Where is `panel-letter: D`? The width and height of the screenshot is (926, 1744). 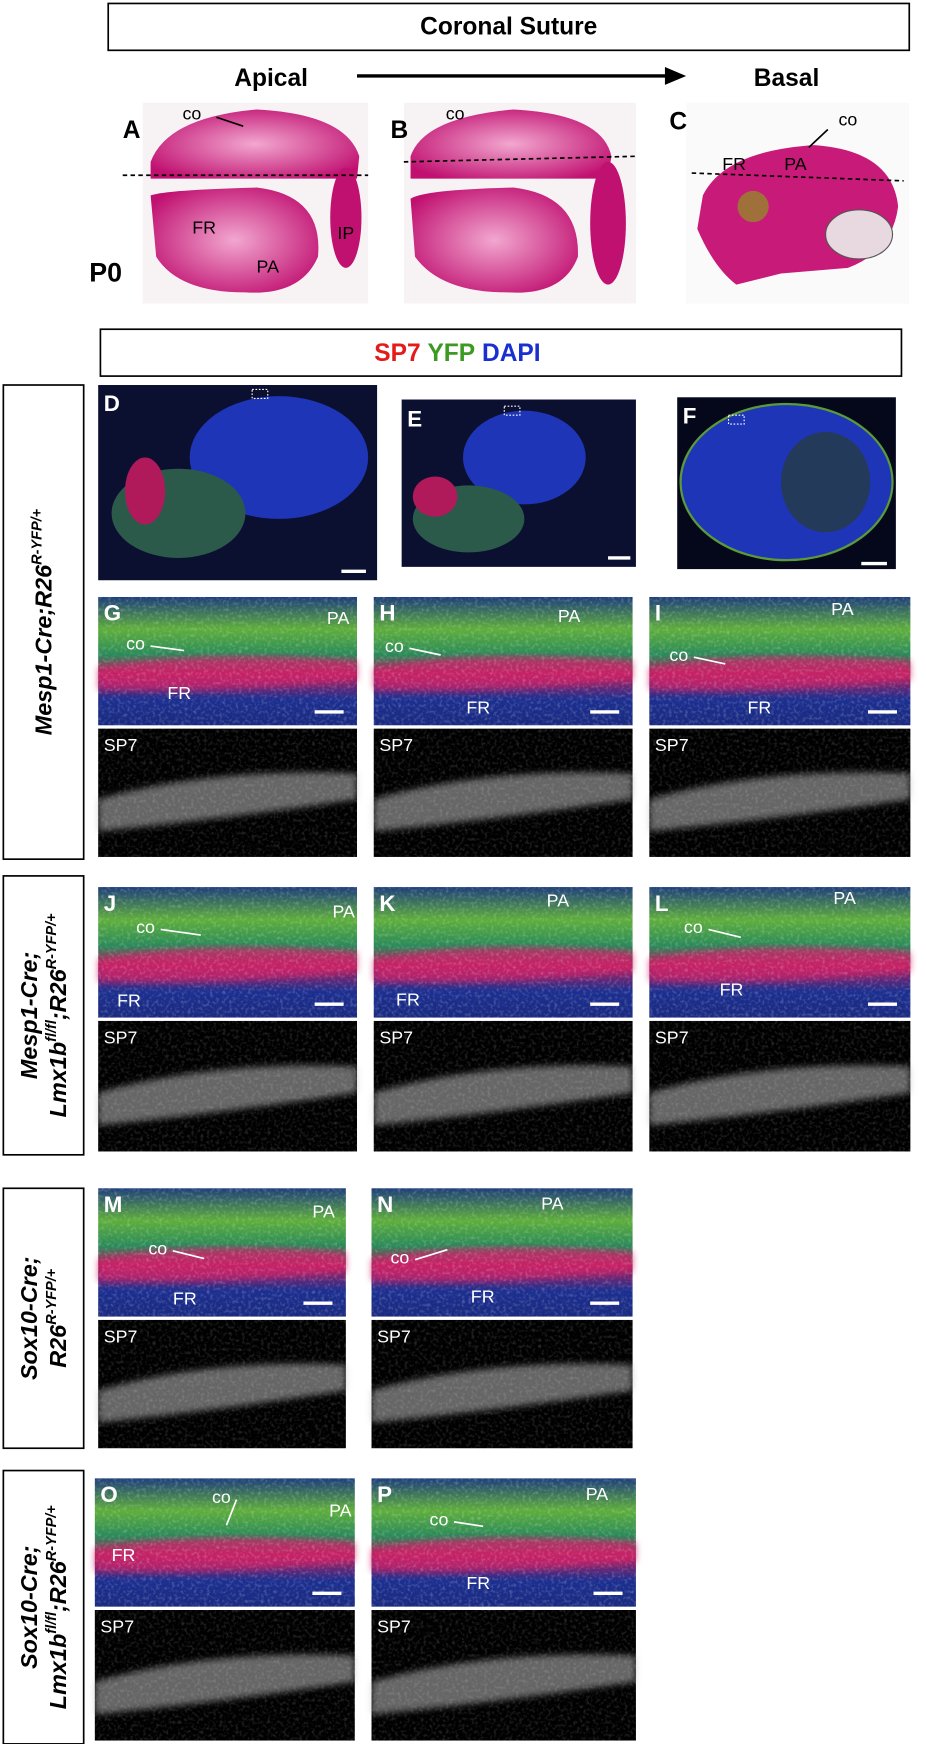 panel-letter: D is located at coordinates (112, 403).